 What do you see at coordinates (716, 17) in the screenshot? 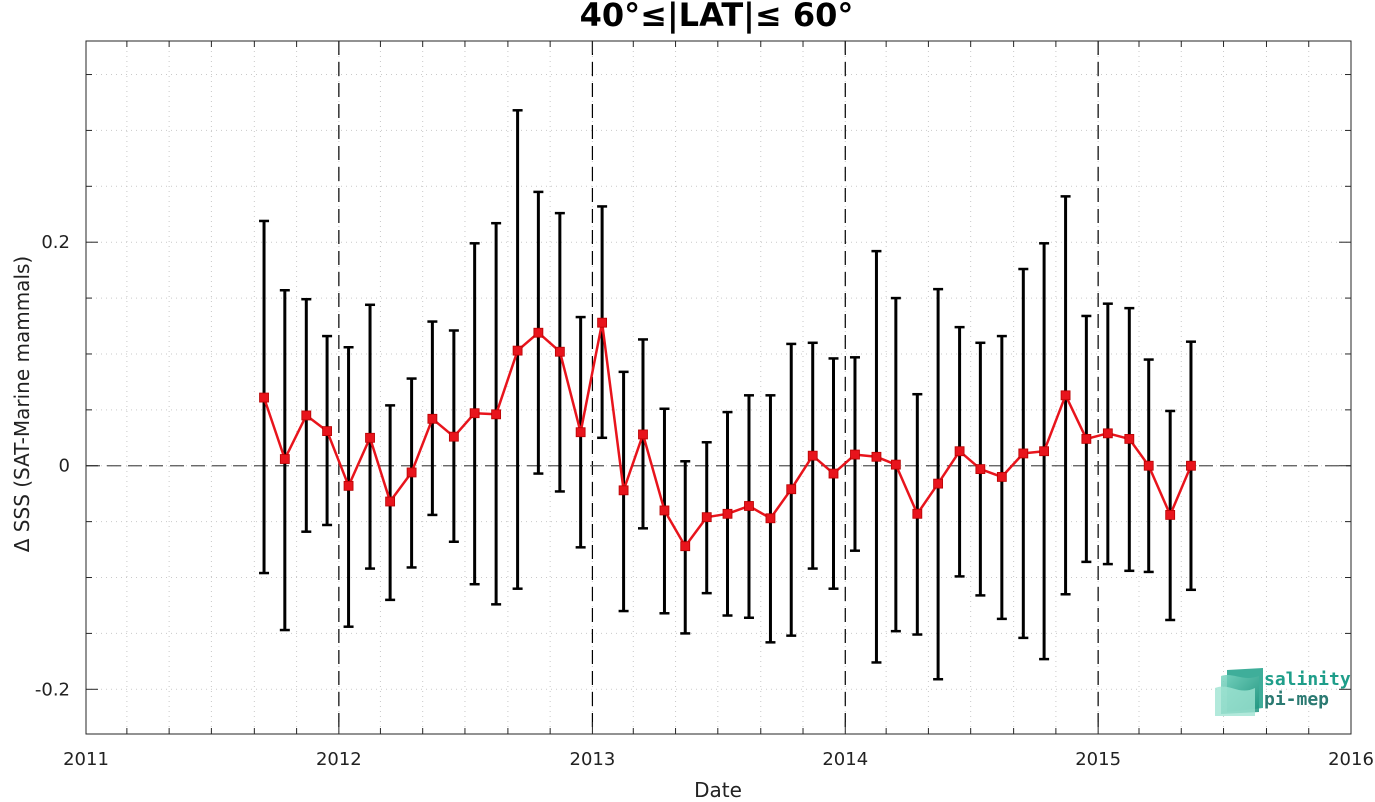
I see `chart-title: 40°≤|LAT|≤ 60°` at bounding box center [716, 17].